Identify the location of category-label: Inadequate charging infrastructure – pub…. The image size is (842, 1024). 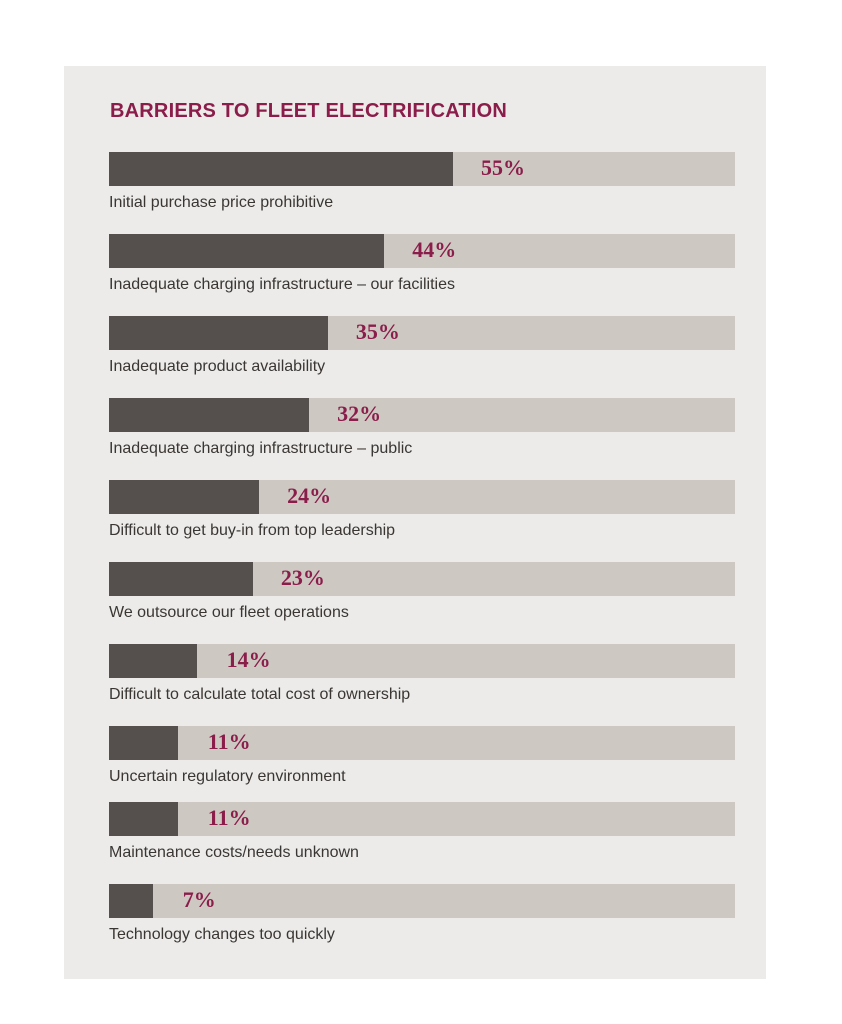
(261, 448).